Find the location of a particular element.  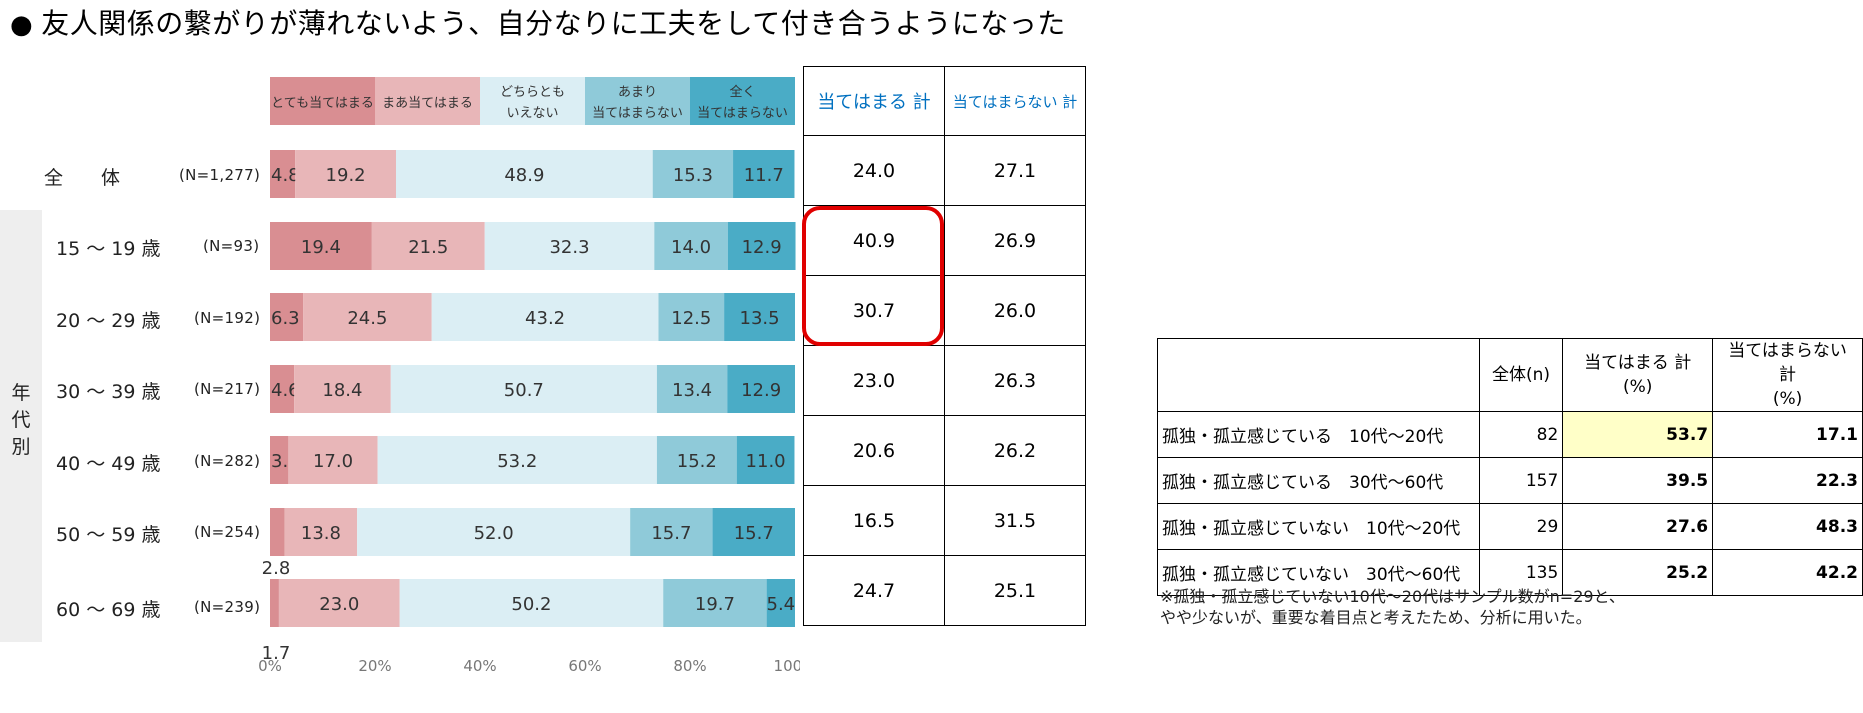

bar-value-label: 19.2 is located at coordinates (346, 175).